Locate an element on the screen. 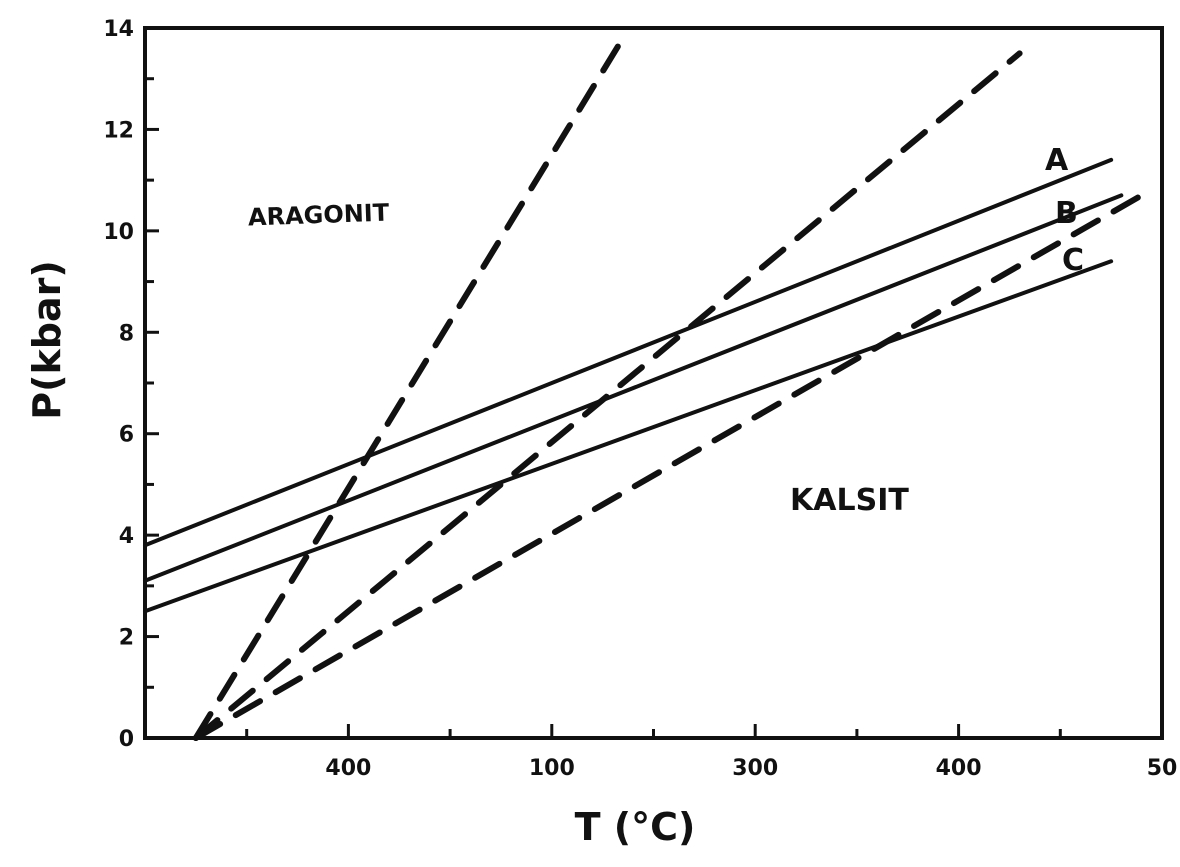  series-label-a: A is located at coordinates (1057, 160).